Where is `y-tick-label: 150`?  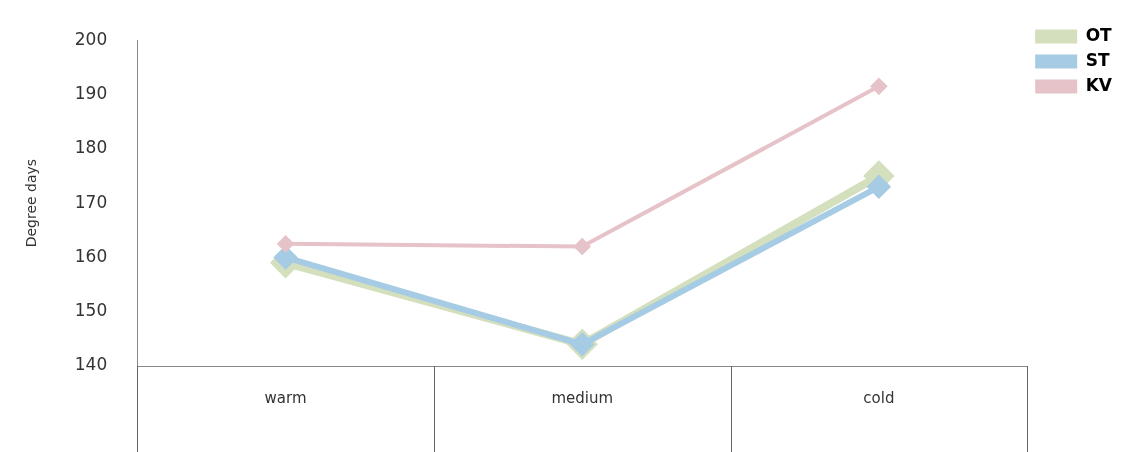 y-tick-label: 150 is located at coordinates (91, 310).